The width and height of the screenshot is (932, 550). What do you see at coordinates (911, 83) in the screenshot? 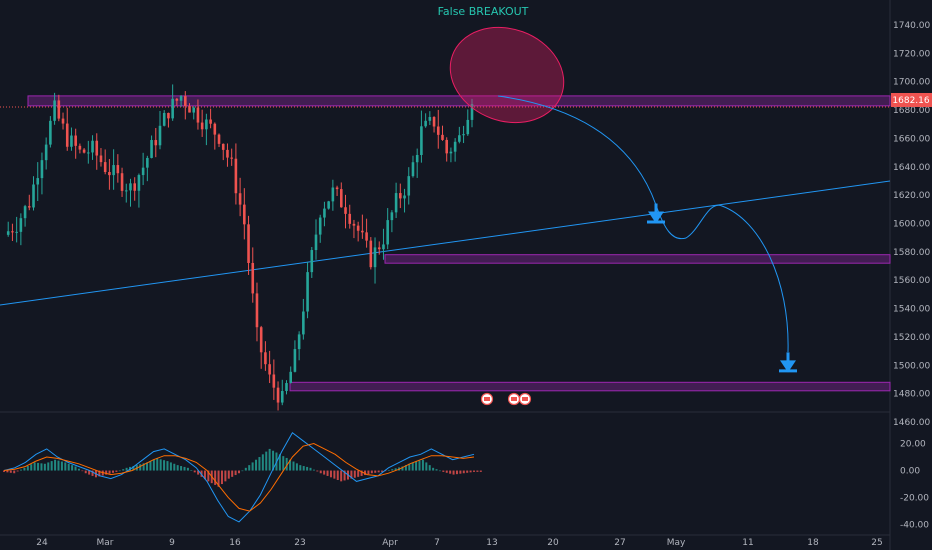
I see `price-tick-label: 1700.00` at bounding box center [911, 83].